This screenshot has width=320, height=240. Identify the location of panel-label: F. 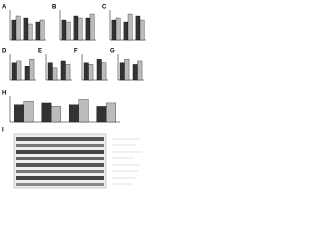
(76, 52).